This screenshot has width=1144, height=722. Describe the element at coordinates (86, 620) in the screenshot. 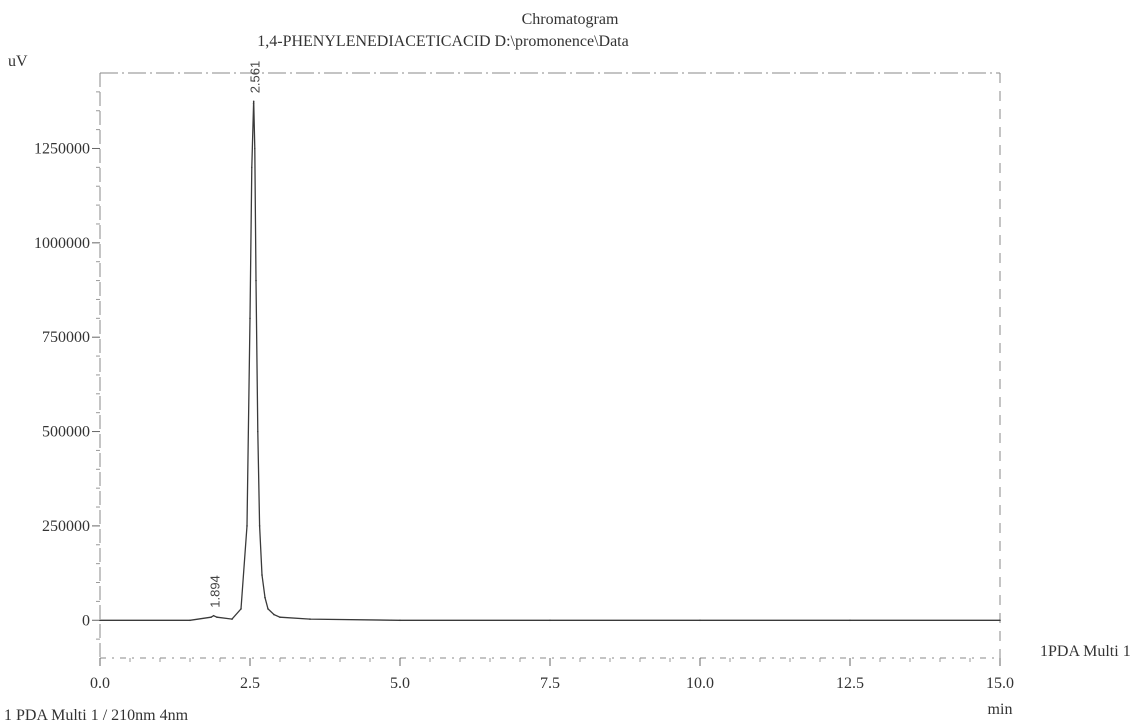

I see `y-tick-label: 0` at that location.